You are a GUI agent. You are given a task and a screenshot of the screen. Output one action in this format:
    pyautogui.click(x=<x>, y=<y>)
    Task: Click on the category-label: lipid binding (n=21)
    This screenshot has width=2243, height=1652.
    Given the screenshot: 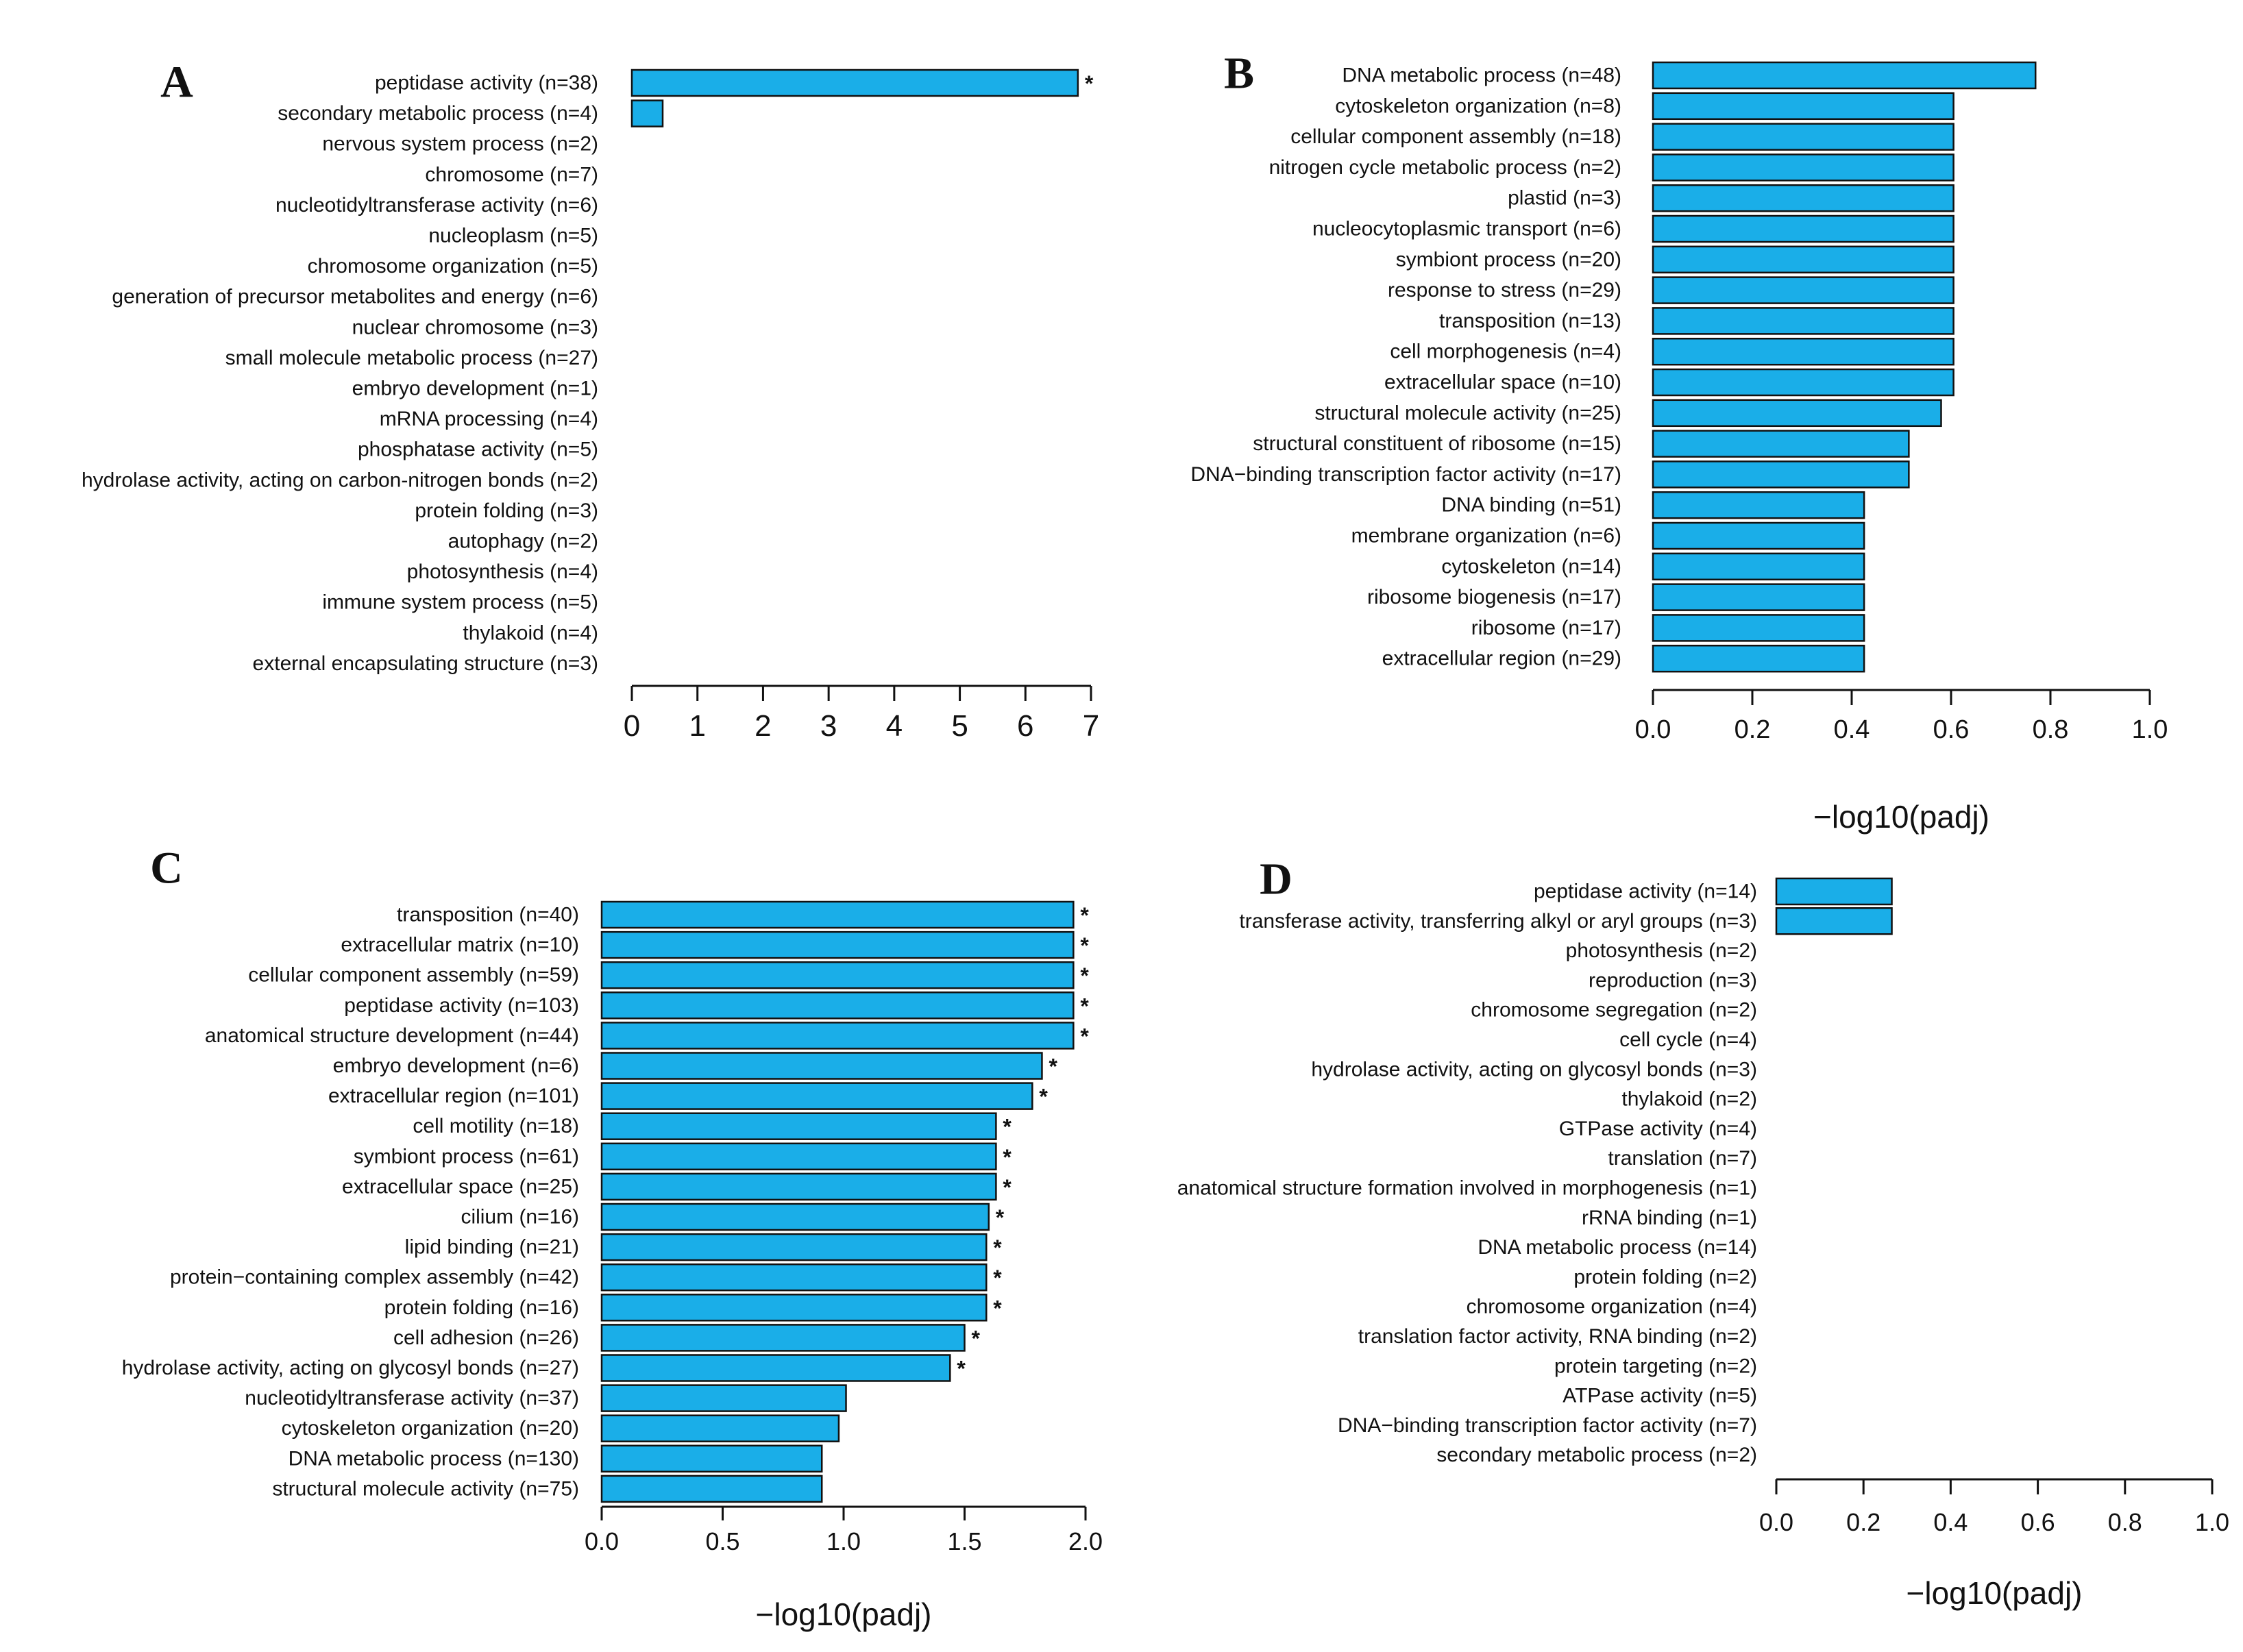 What is the action you would take?
    pyautogui.click(x=492, y=1247)
    